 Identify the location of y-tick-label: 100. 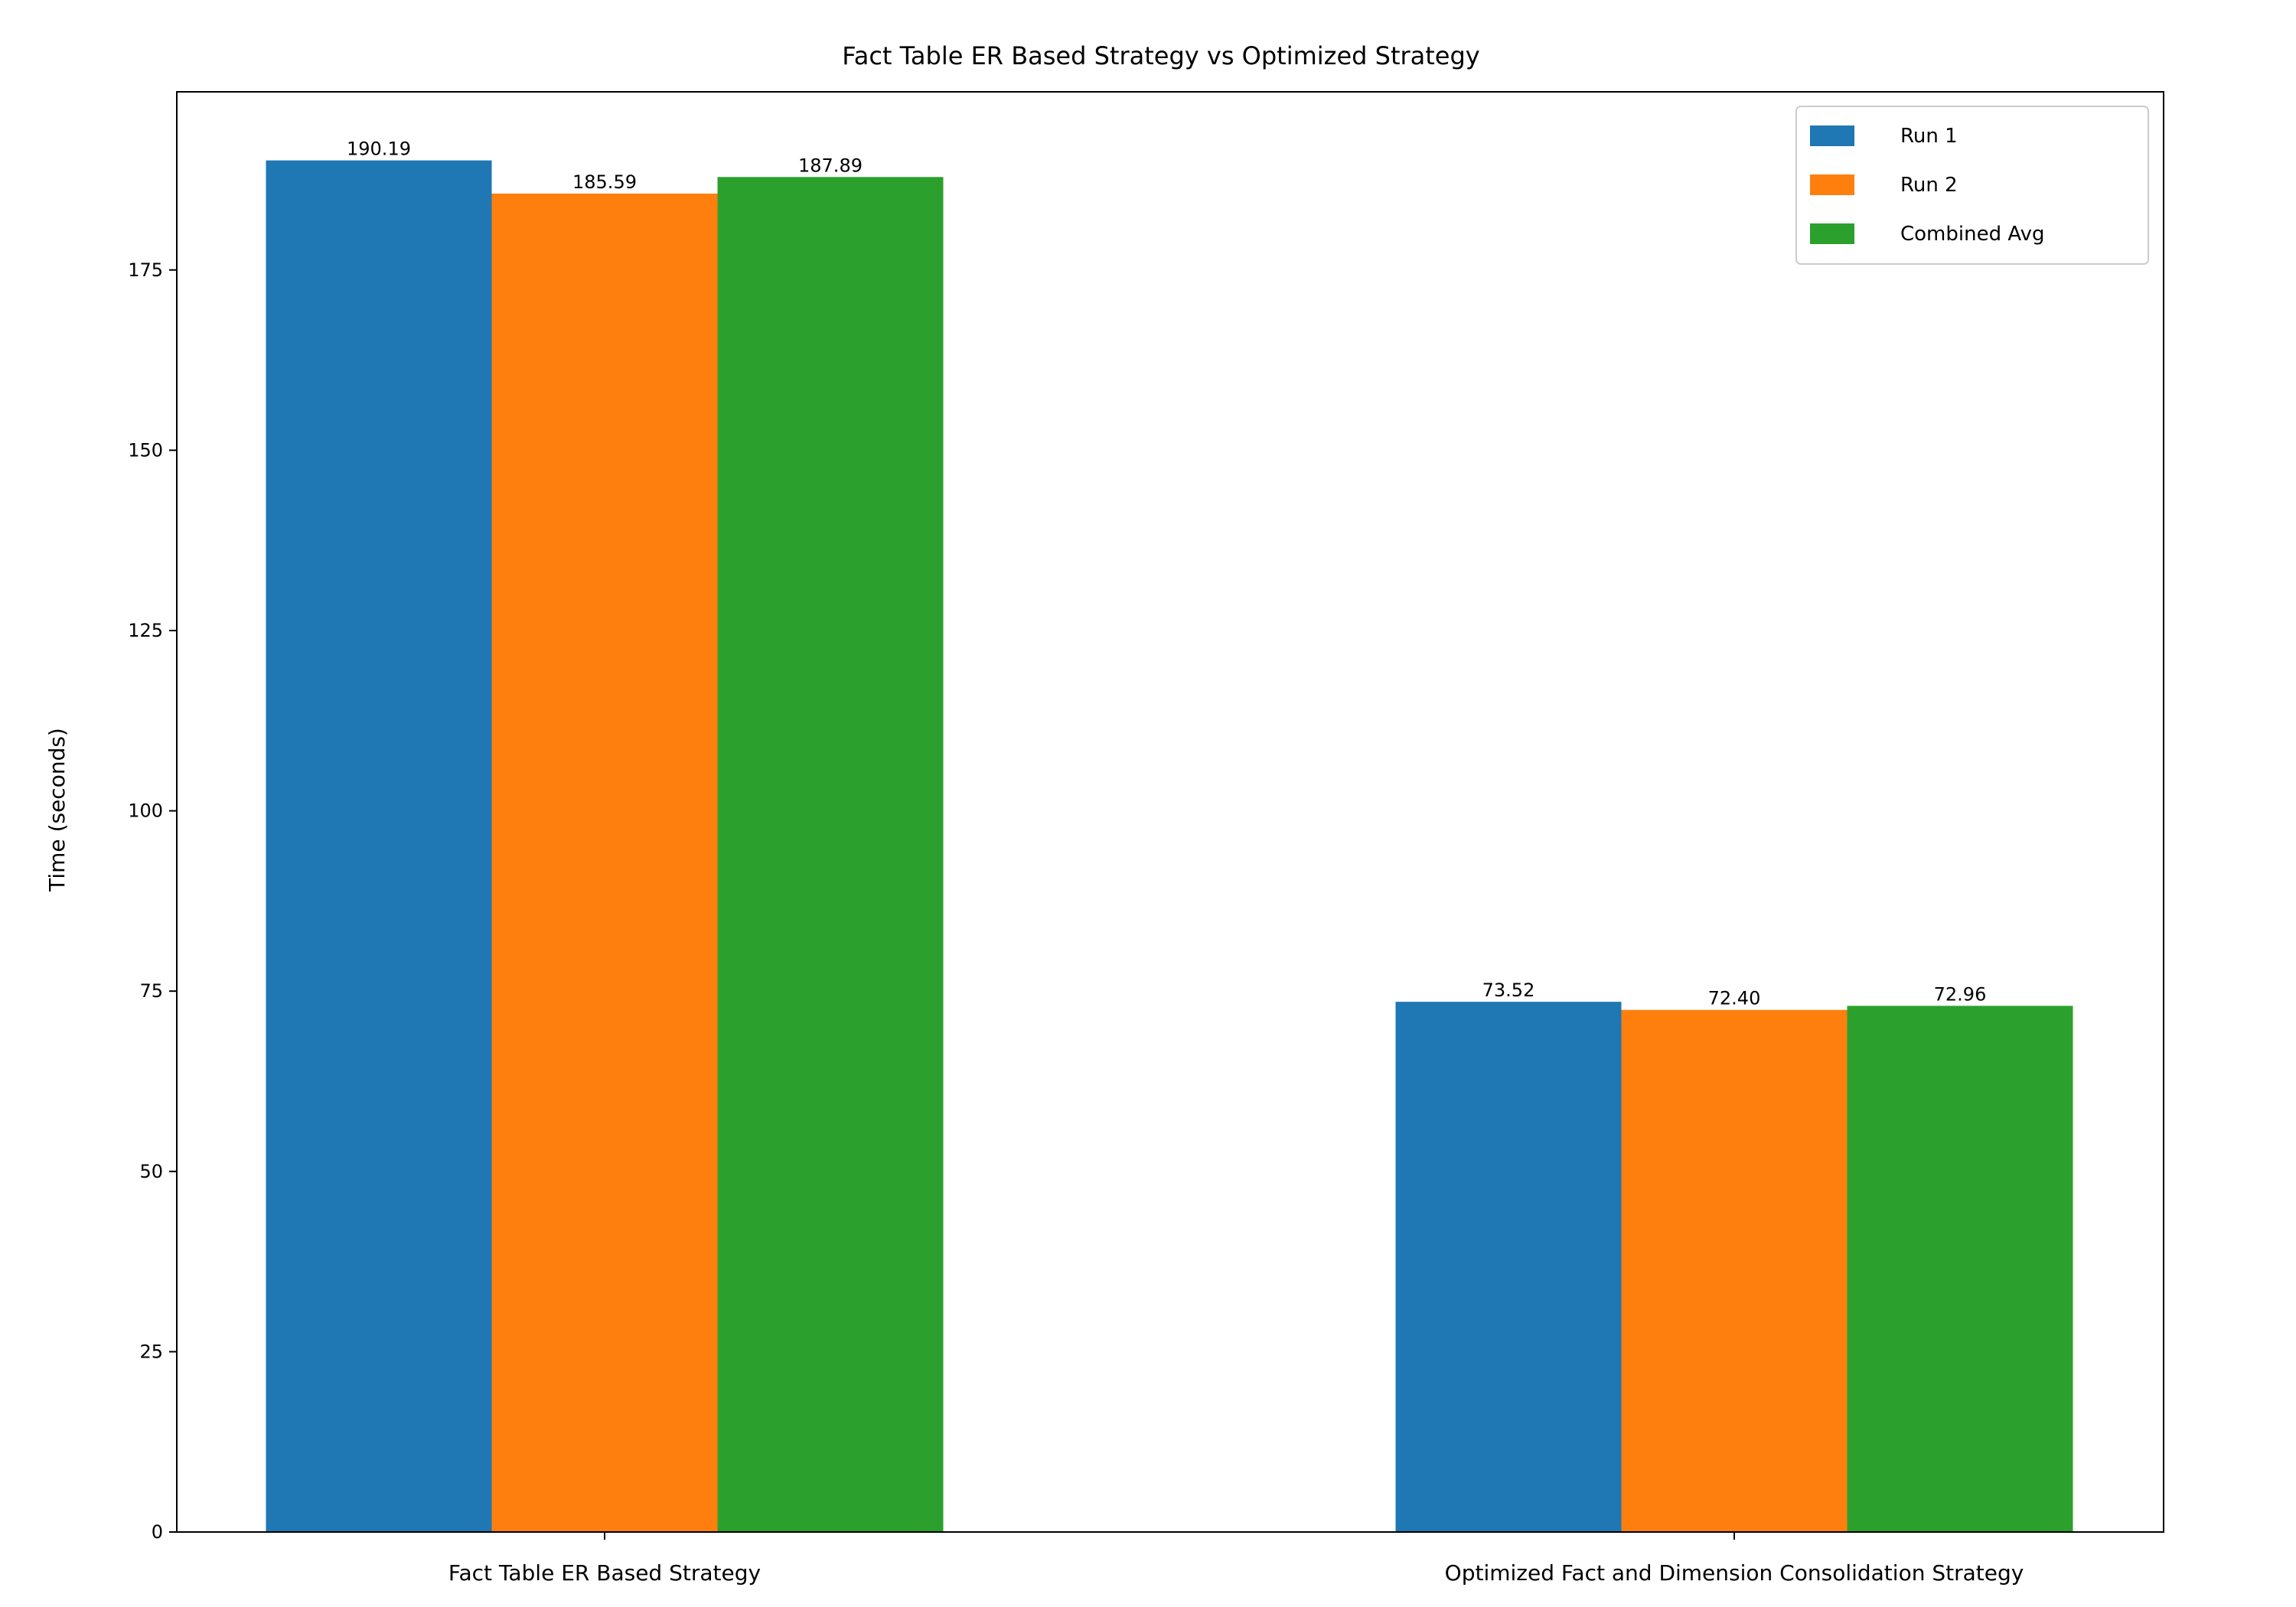
(145, 811).